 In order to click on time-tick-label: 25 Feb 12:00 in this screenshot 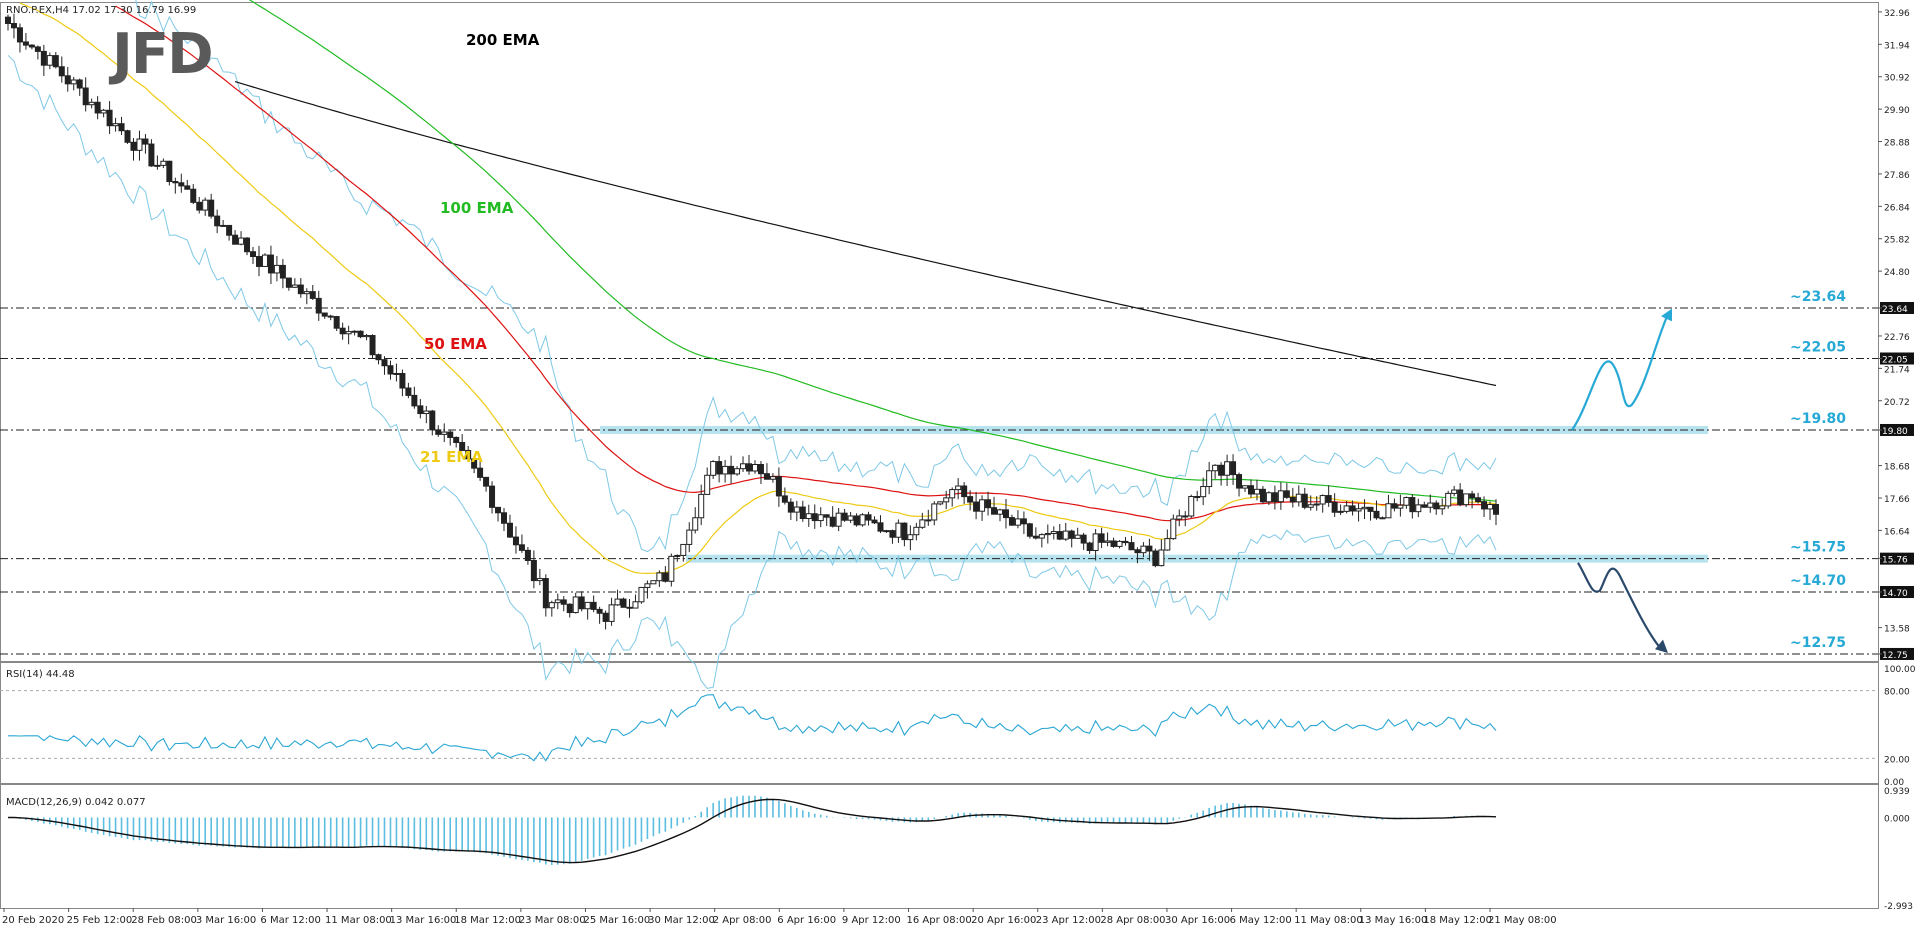, I will do `click(100, 920)`.